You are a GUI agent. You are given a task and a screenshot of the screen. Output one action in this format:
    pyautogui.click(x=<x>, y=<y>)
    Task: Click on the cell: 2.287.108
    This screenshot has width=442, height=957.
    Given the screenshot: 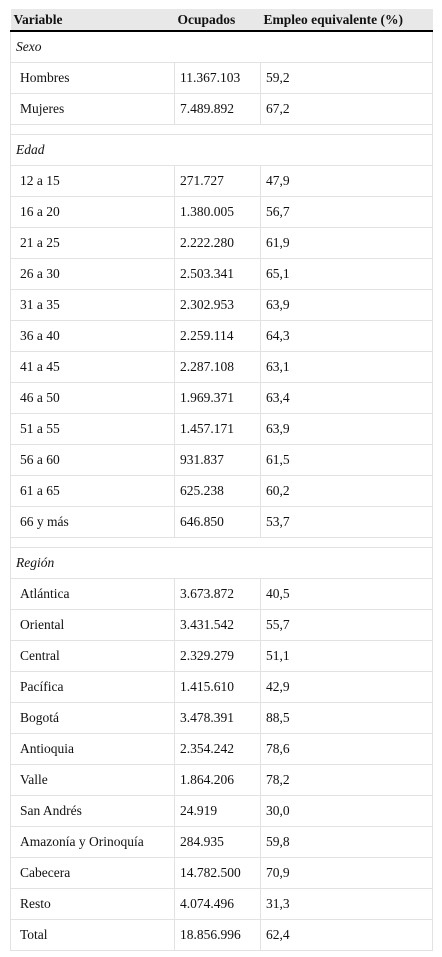 What is the action you would take?
    pyautogui.click(x=217, y=367)
    